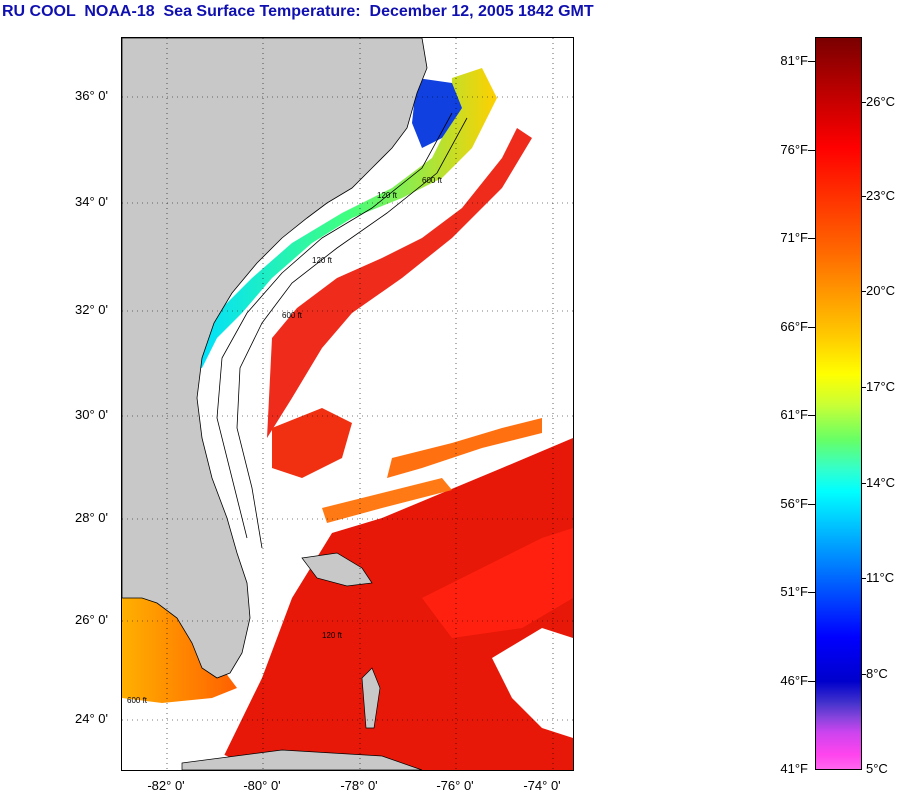 The width and height of the screenshot is (905, 801). I want to click on colorbar-c-17: 17°C, so click(881, 386).